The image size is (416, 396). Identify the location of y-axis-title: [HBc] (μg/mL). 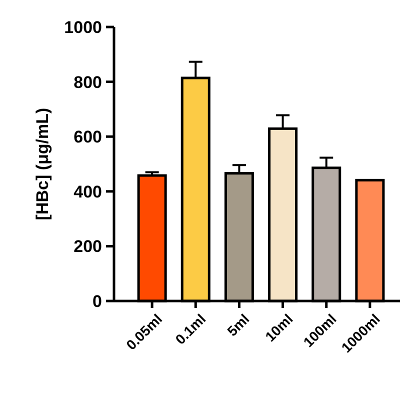
(42, 164).